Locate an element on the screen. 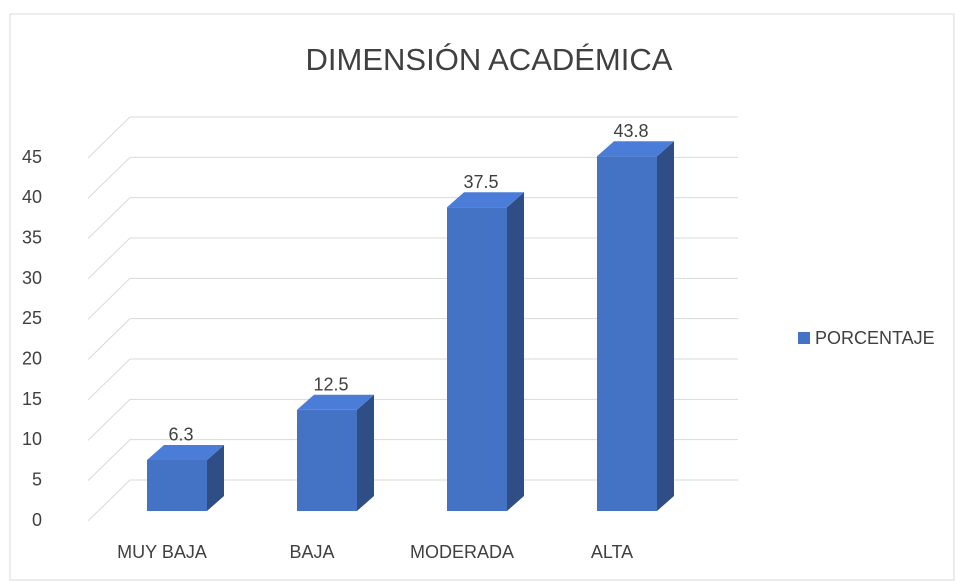  legend-swatch is located at coordinates (804, 338).